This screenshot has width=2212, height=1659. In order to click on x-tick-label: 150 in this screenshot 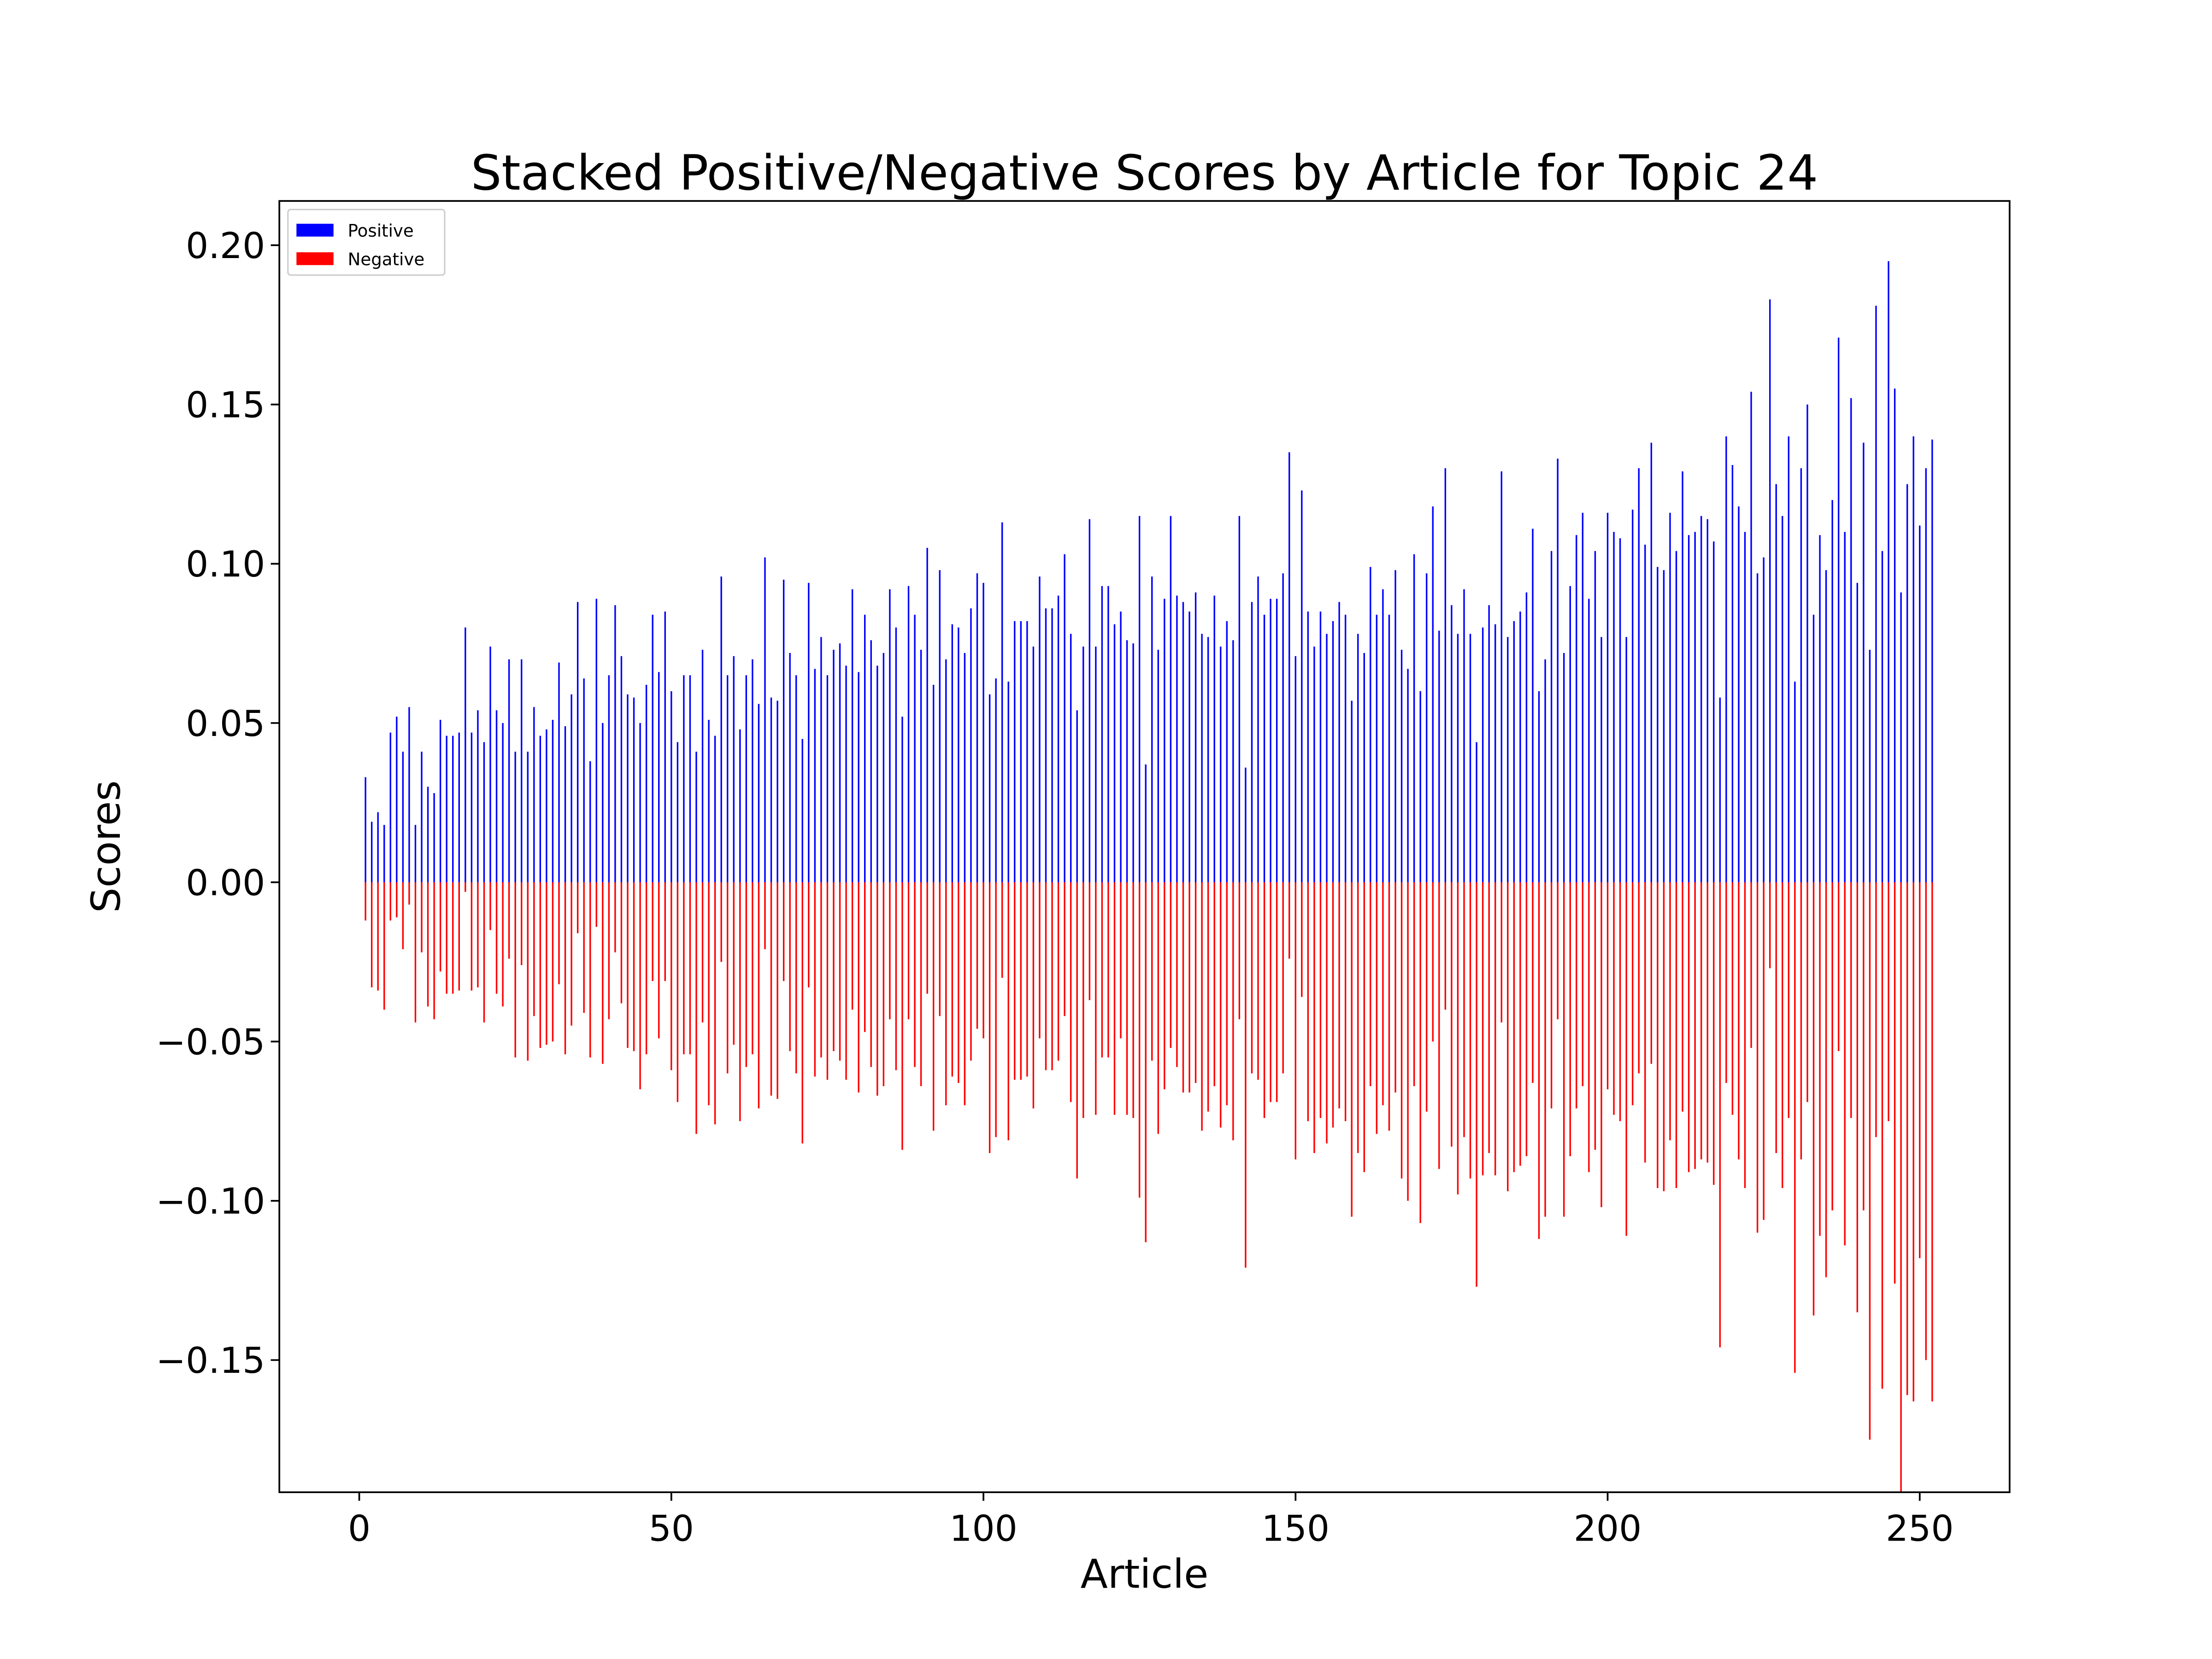, I will do `click(1296, 1528)`.